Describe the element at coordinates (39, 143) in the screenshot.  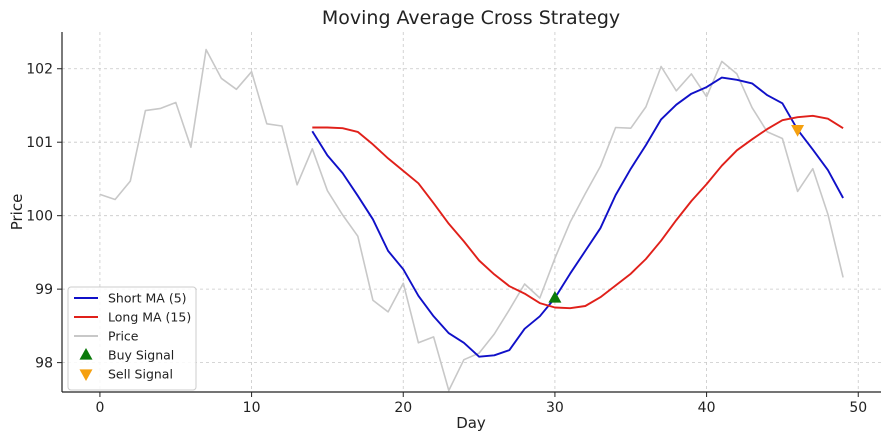
I see `y-tick-label: 101` at that location.